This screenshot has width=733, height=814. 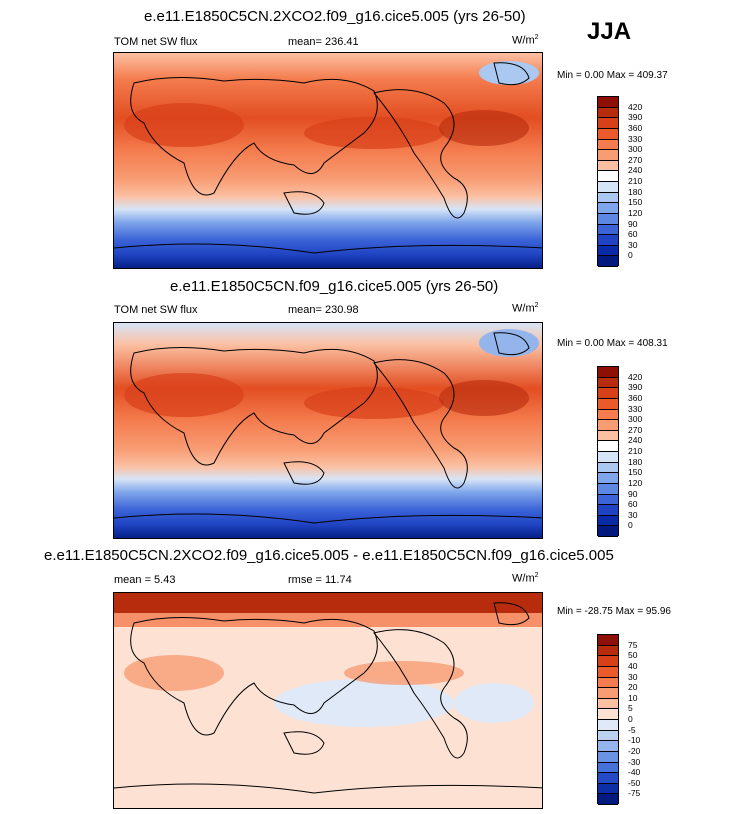 I want to click on panel-3-colorbar: 75 50 40 30 20 10 5 0 -5 -10 -20 -30 -40 -50 -75, so click(x=618, y=719).